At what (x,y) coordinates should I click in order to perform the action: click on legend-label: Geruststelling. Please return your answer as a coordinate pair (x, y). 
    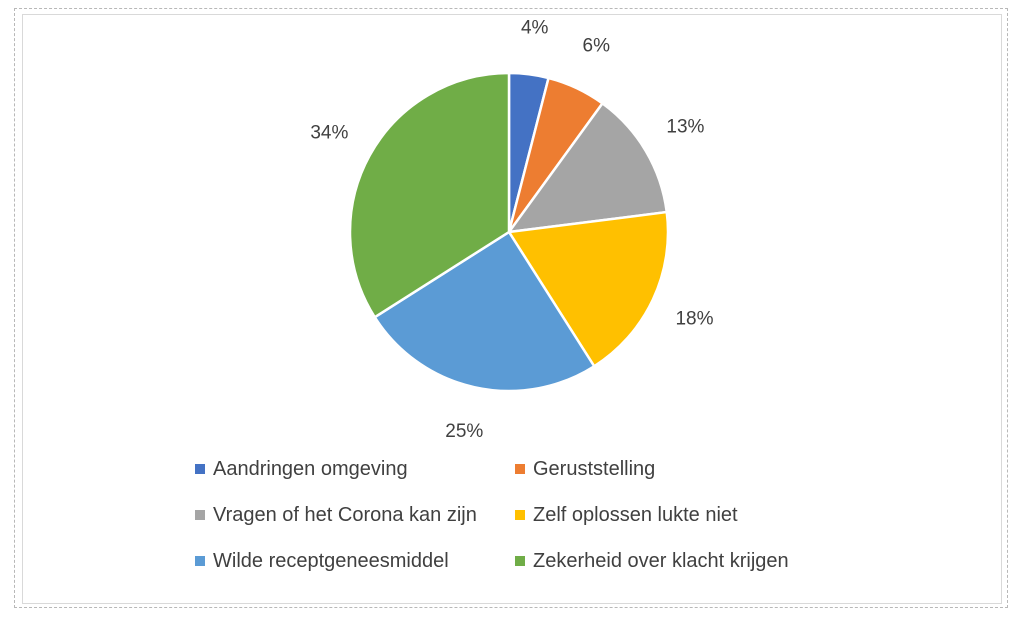
    Looking at the image, I should click on (594, 468).